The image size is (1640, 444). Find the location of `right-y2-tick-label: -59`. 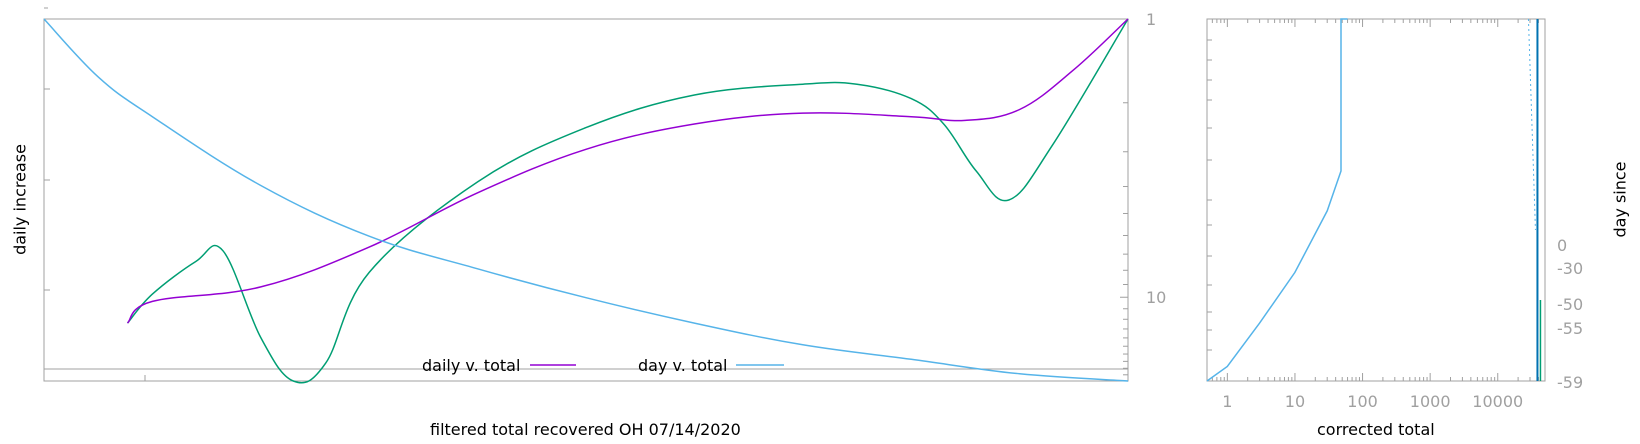

right-y2-tick-label: -59 is located at coordinates (1570, 382).